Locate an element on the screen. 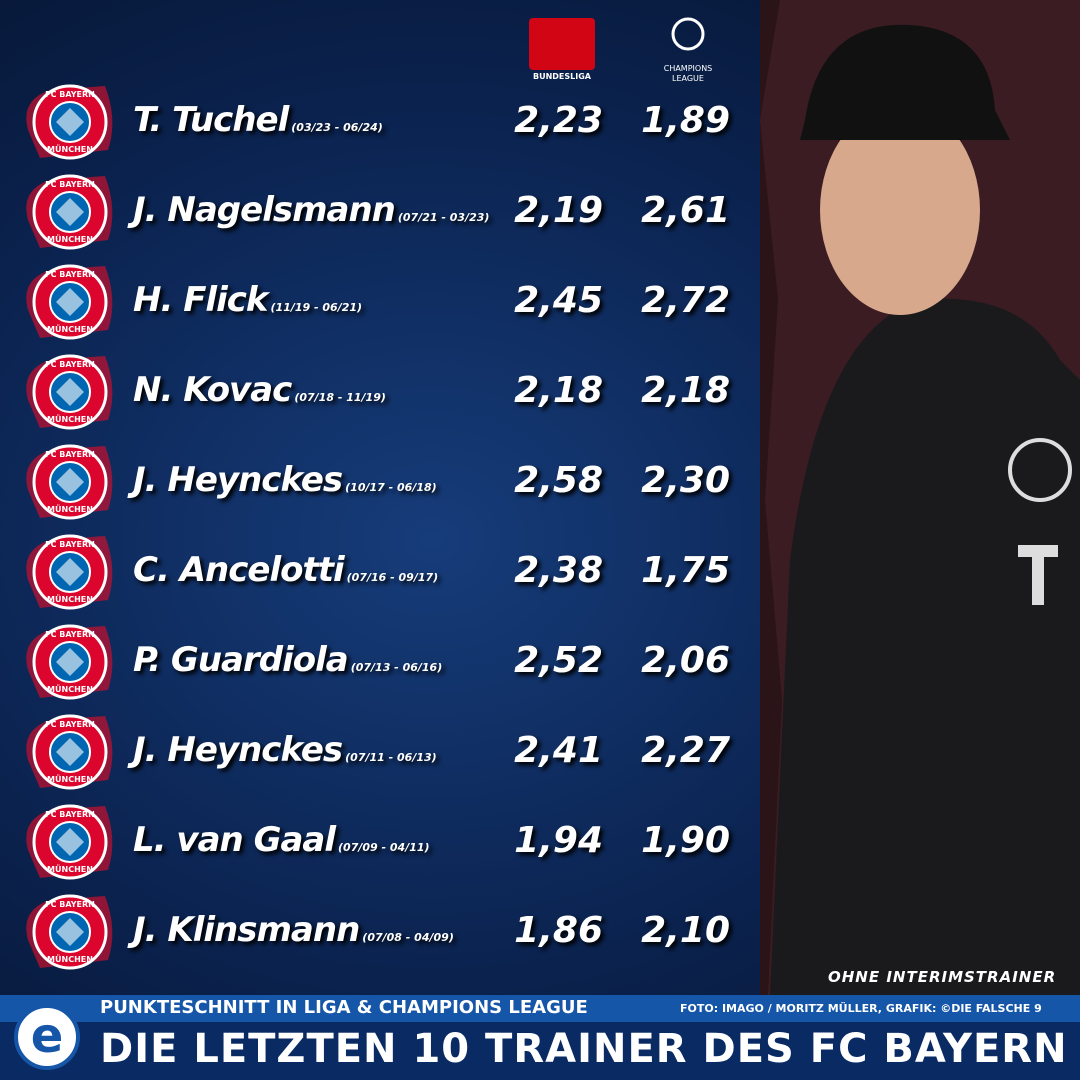  coach-period: (07/13 - 06/16) is located at coordinates (396, 667).